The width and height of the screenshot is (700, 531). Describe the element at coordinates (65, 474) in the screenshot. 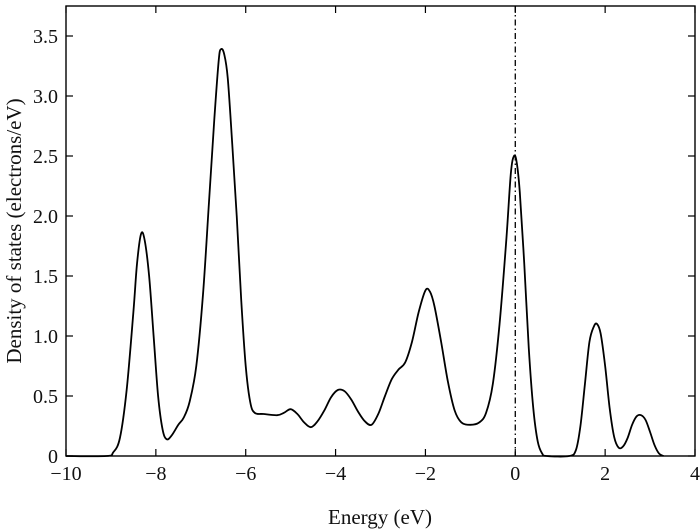

I see `x-tick-label: −10` at that location.